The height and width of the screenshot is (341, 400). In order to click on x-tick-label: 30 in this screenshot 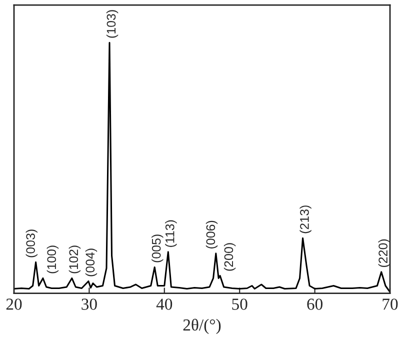, I will do `click(89, 304)`.